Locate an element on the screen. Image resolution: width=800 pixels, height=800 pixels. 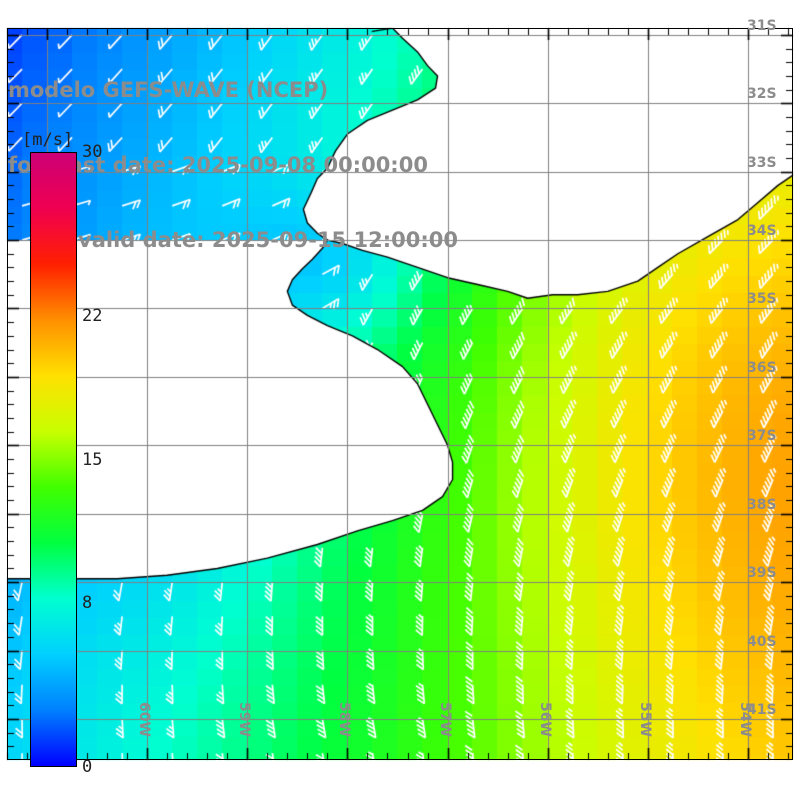
latitude-label-33S: 33S is located at coordinates (762, 162).